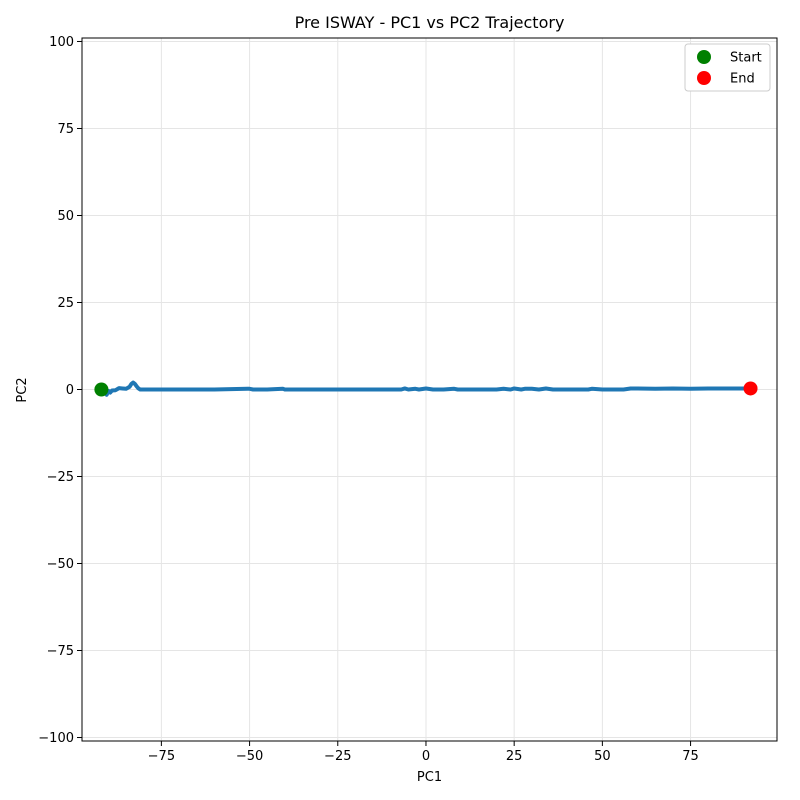  Describe the element at coordinates (65, 216) in the screenshot. I see `y-tick-label: 50` at that location.